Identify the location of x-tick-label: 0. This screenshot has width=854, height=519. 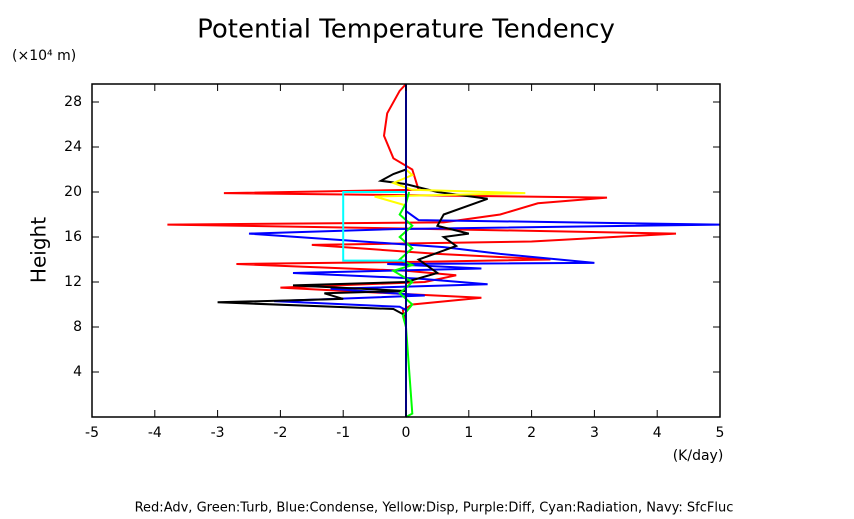
(406, 433).